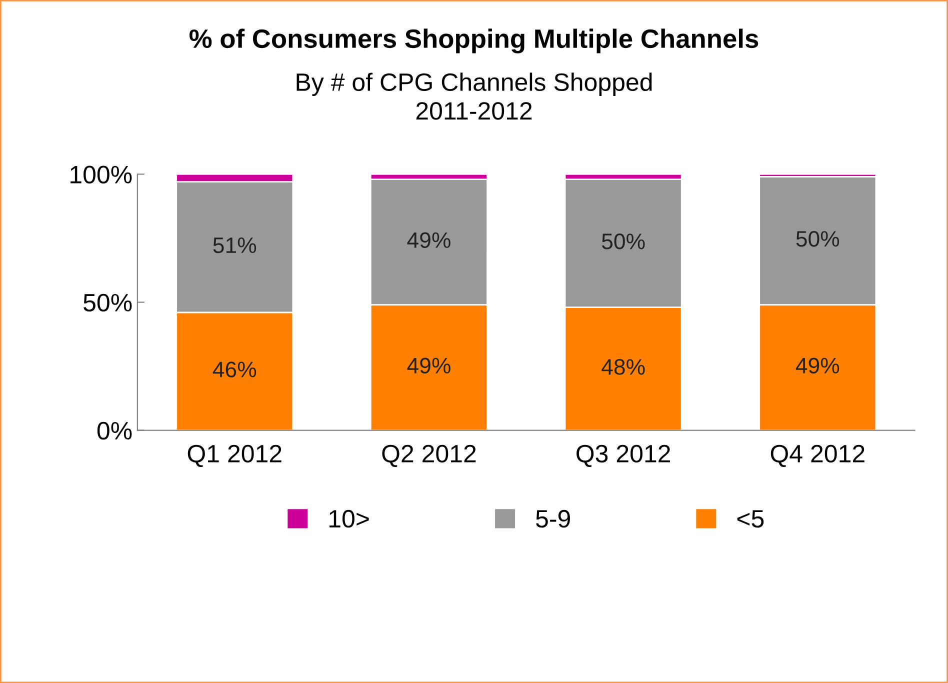 This screenshot has height=683, width=948. What do you see at coordinates (474, 41) in the screenshot?
I see `chart-title: % of Consumers Shopping Multiple Channels` at bounding box center [474, 41].